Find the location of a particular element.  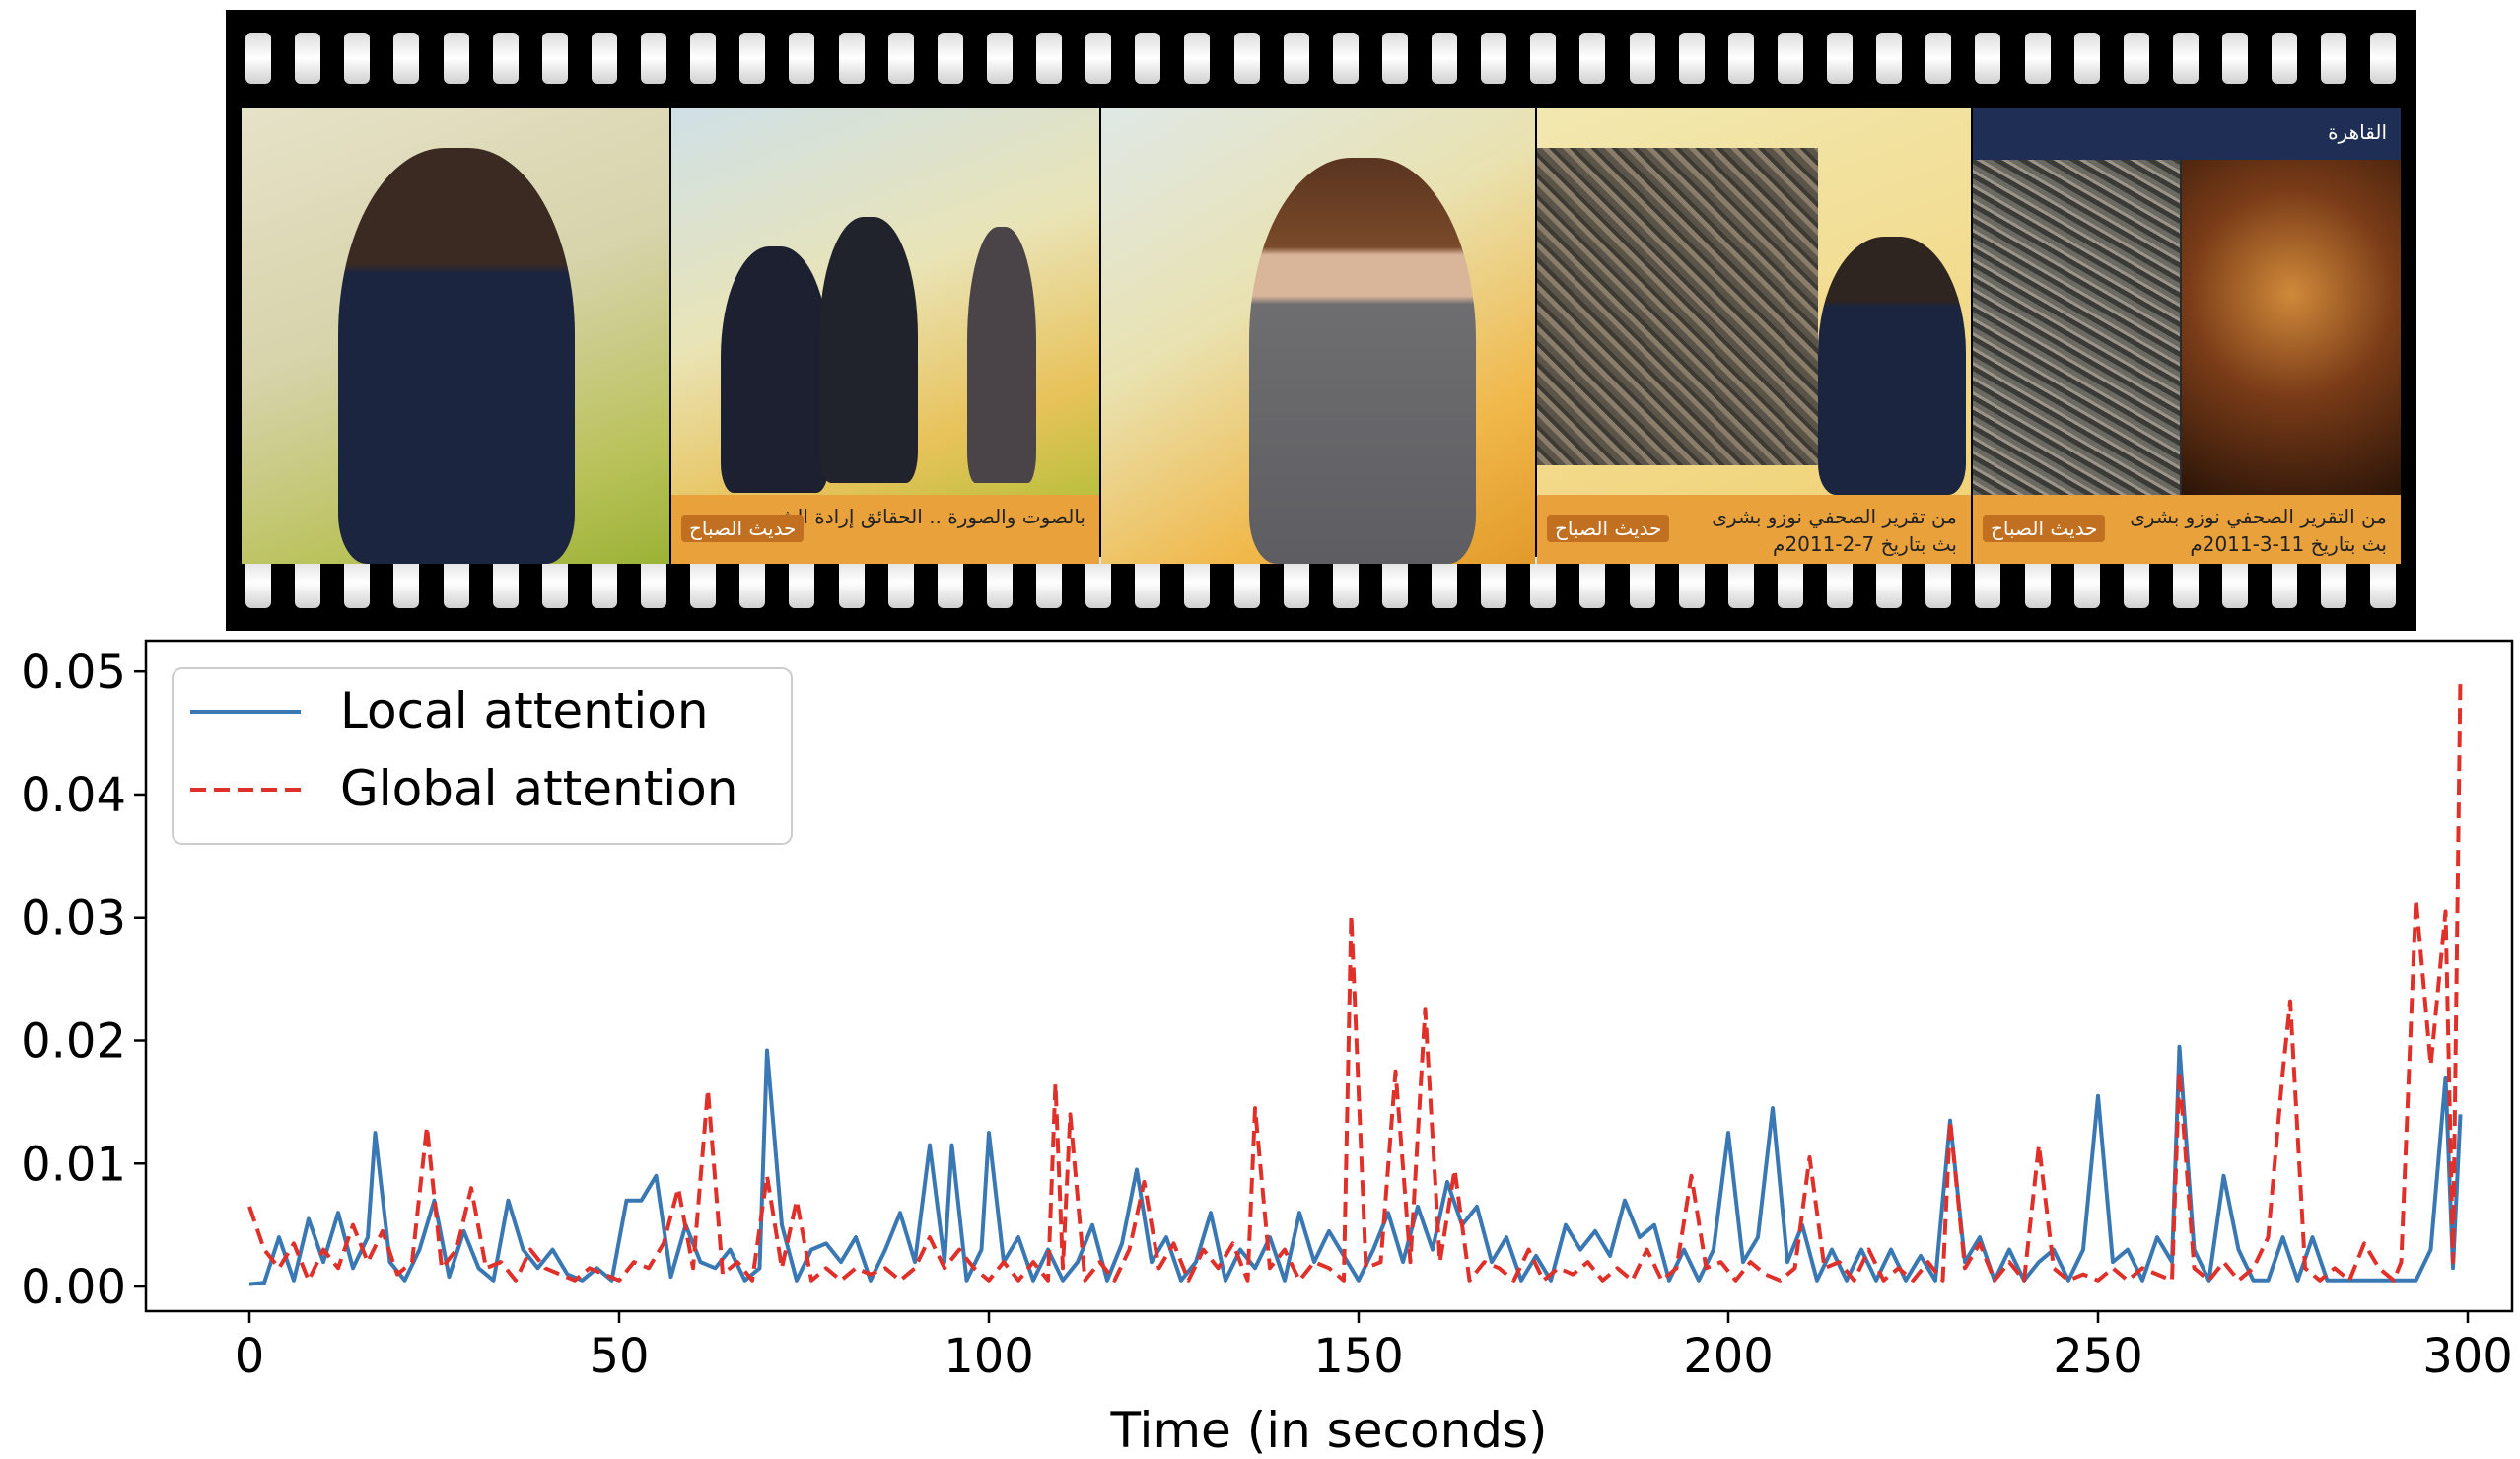

x-axis-label: Time (in seconds) is located at coordinates (1328, 1430).